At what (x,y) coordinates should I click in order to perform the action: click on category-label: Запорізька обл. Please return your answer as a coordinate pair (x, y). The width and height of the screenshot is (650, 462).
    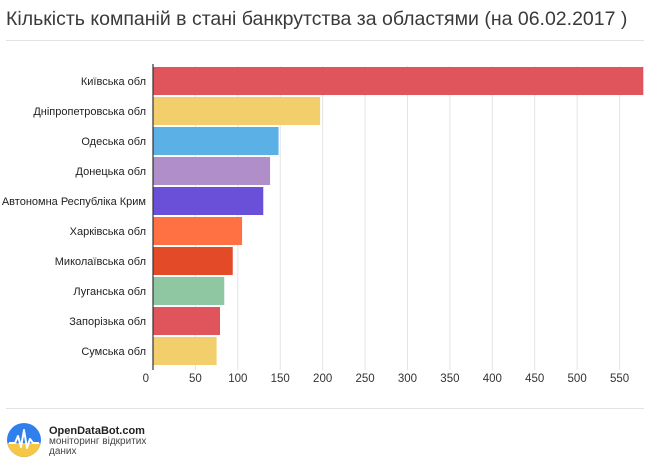
    Looking at the image, I should click on (107, 322).